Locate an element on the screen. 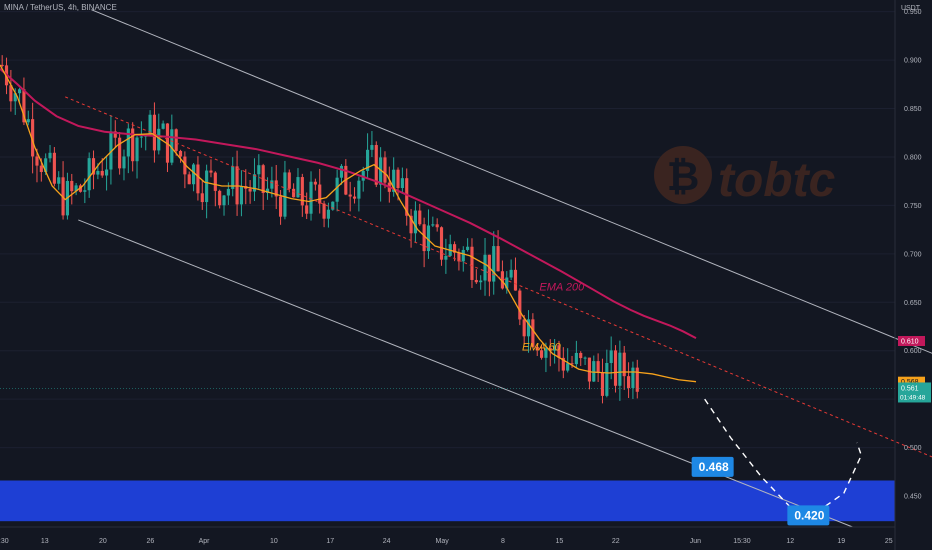 The image size is (932, 550). ema60-label: EMA 60 is located at coordinates (542, 348).